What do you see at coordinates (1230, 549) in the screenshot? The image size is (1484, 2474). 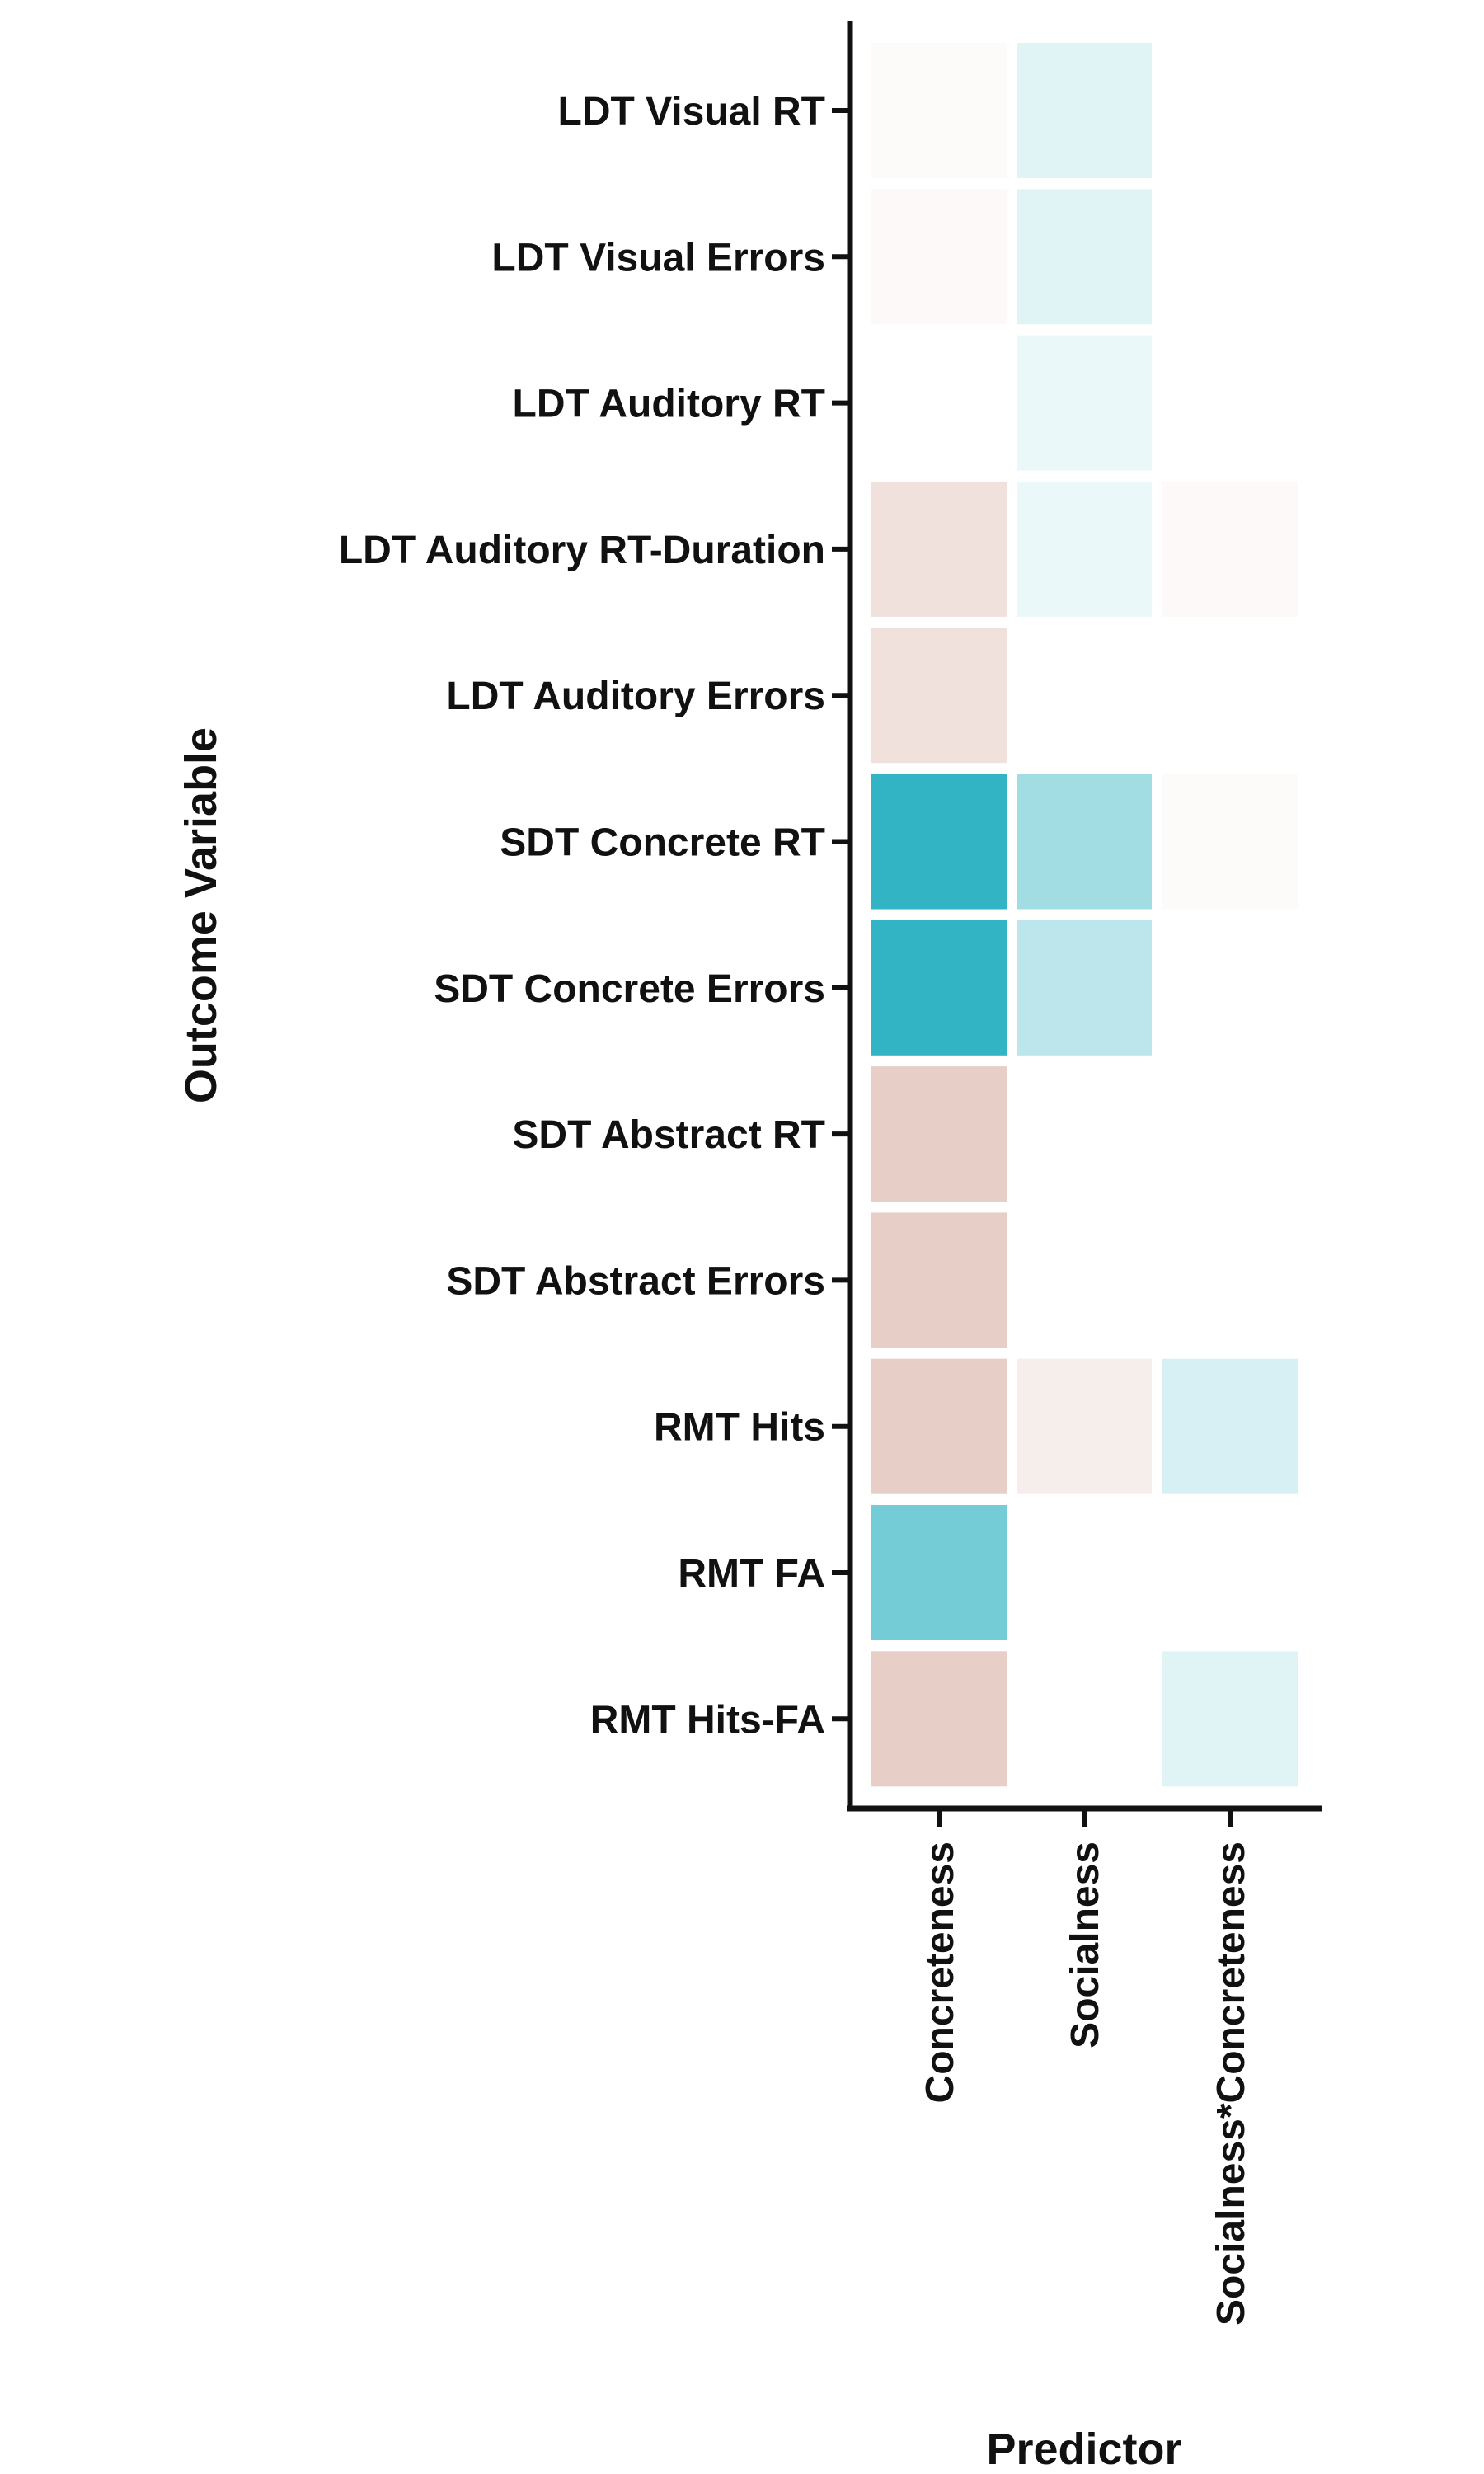 I see `heatmap-cell-ldt-auditory-rt-duration-socialness-concreteness` at bounding box center [1230, 549].